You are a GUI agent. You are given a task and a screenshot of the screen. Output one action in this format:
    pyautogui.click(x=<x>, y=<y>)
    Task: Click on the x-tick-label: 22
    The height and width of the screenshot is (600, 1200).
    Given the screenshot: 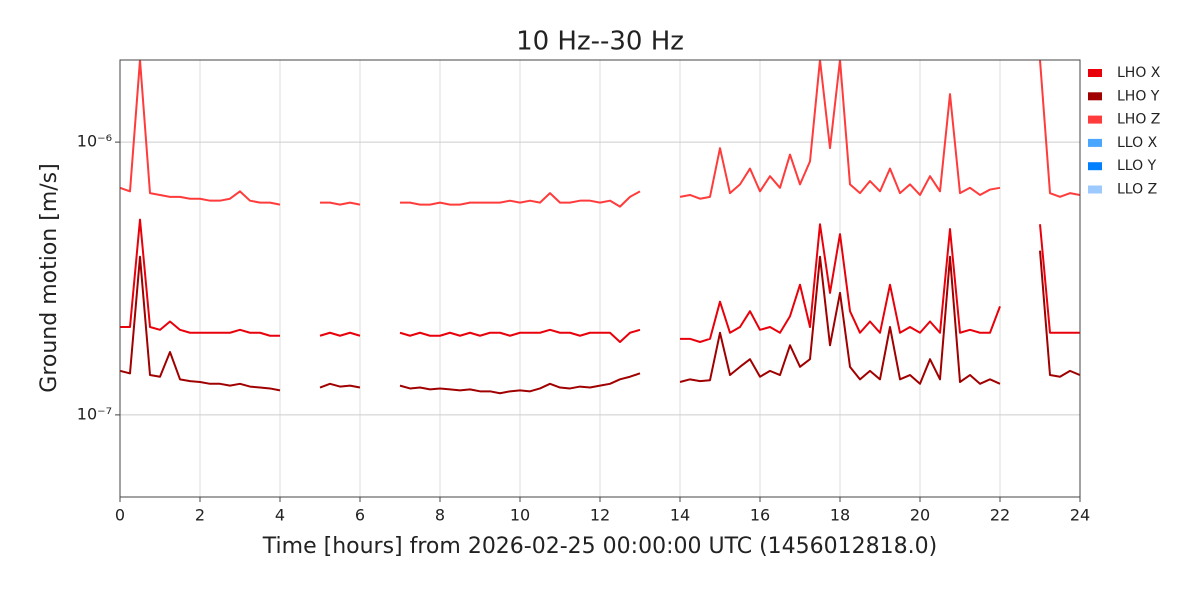 What is the action you would take?
    pyautogui.click(x=1000, y=515)
    